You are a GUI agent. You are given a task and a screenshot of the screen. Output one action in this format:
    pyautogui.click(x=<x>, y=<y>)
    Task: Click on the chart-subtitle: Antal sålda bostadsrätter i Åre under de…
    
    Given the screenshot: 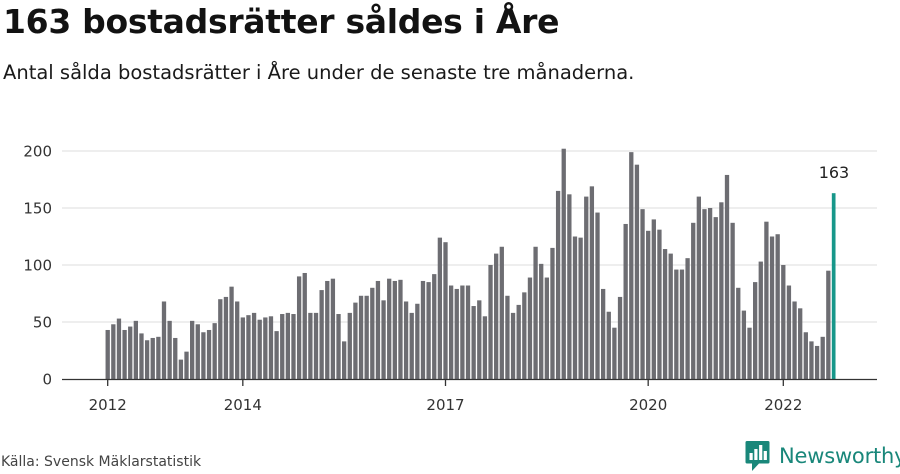 What is the action you would take?
    pyautogui.click(x=319, y=72)
    